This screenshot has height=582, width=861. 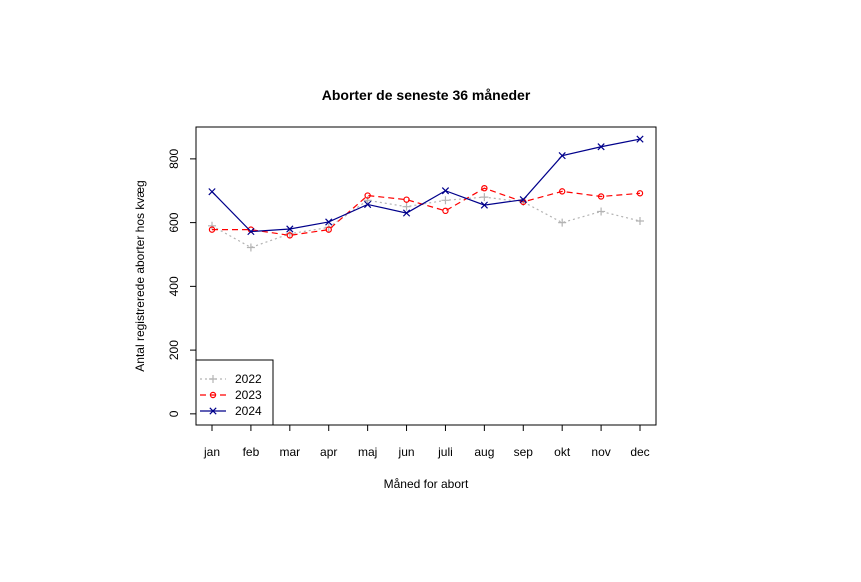 What do you see at coordinates (426, 95) in the screenshot?
I see `chart-title: Aborter de seneste 36 måneder` at bounding box center [426, 95].